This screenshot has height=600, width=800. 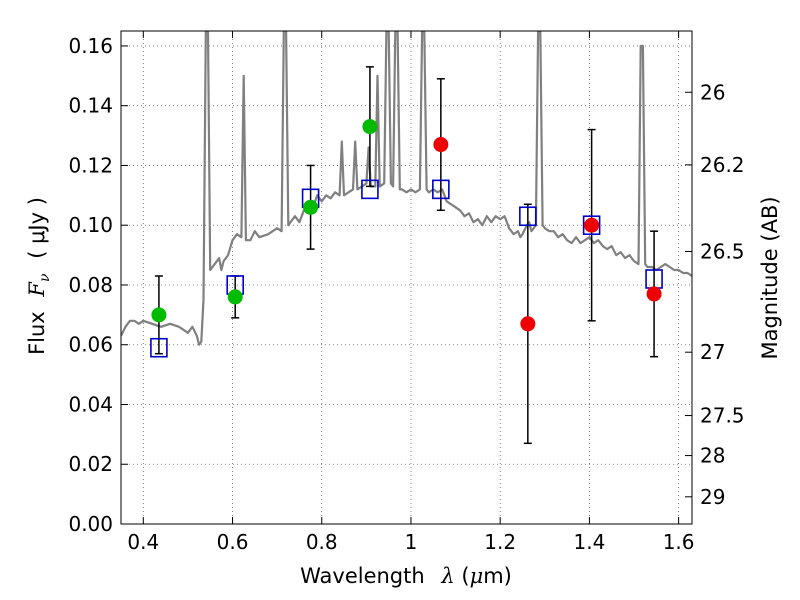 What do you see at coordinates (589, 542) in the screenshot?
I see `x-tick-label: 1.4` at bounding box center [589, 542].